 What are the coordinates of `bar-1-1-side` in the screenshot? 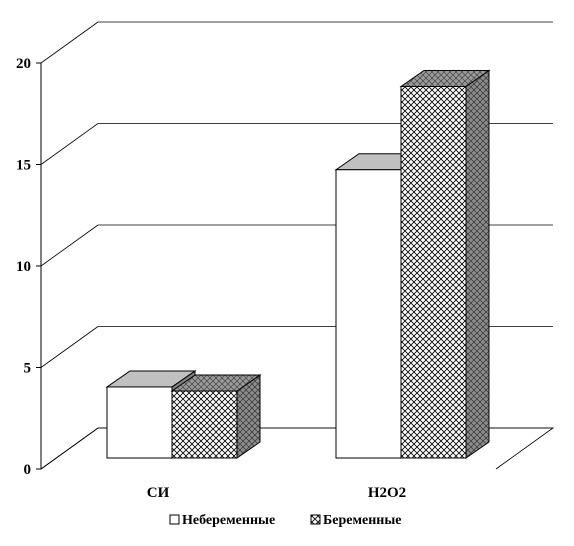 It's located at (477, 264).